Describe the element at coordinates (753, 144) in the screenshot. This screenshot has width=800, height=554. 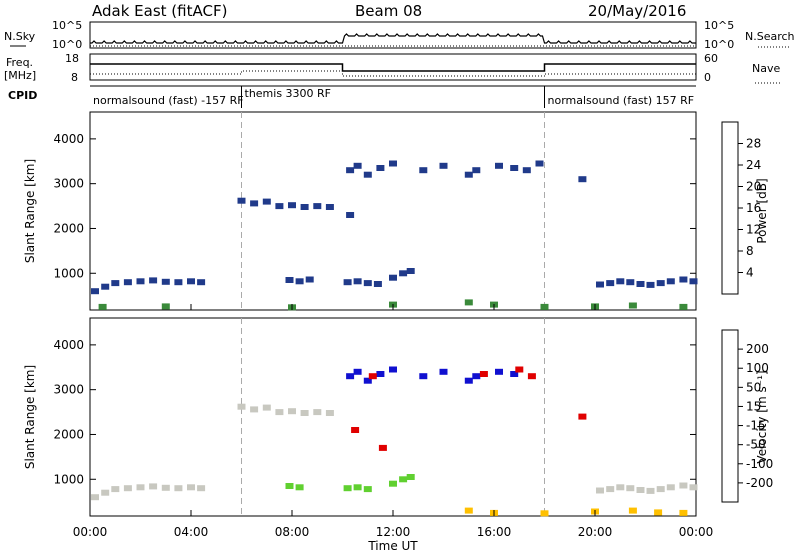
I see `colorbar-tick-label: 28` at that location.